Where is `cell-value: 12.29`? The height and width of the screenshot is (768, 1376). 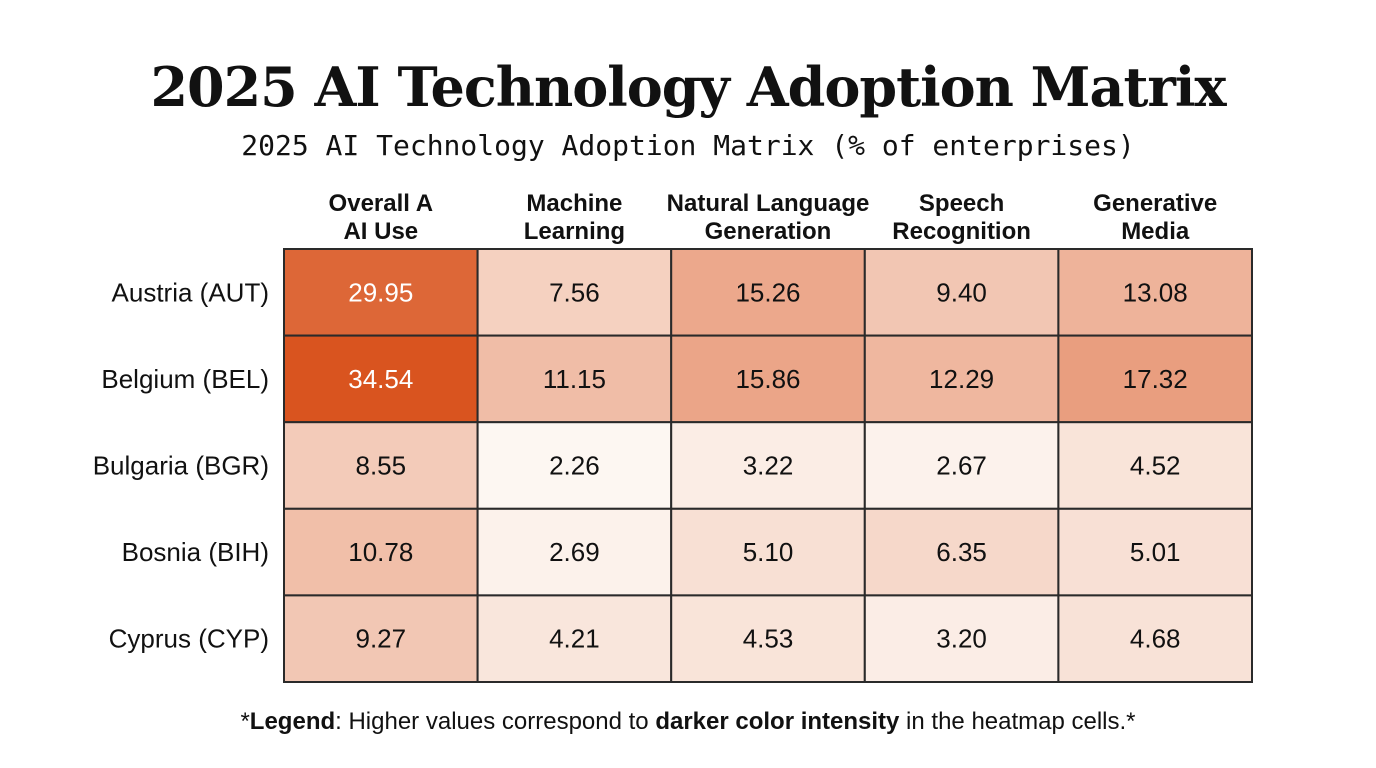
cell-value: 12.29 is located at coordinates (961, 379).